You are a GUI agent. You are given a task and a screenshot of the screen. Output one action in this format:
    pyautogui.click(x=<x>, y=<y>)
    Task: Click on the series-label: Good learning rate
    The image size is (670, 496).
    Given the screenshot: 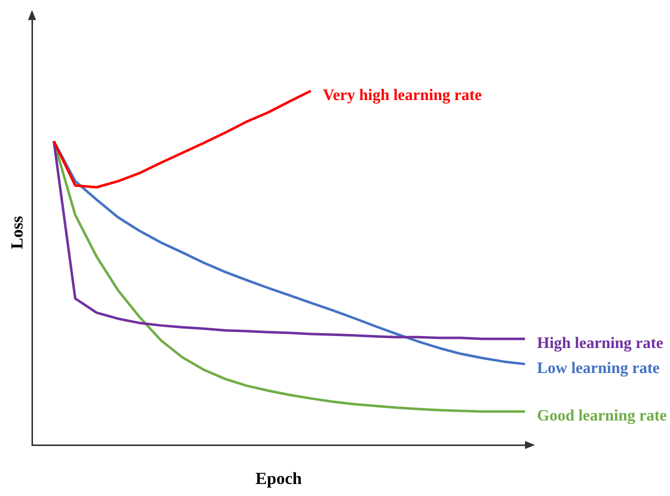 What is the action you would take?
    pyautogui.click(x=602, y=416)
    